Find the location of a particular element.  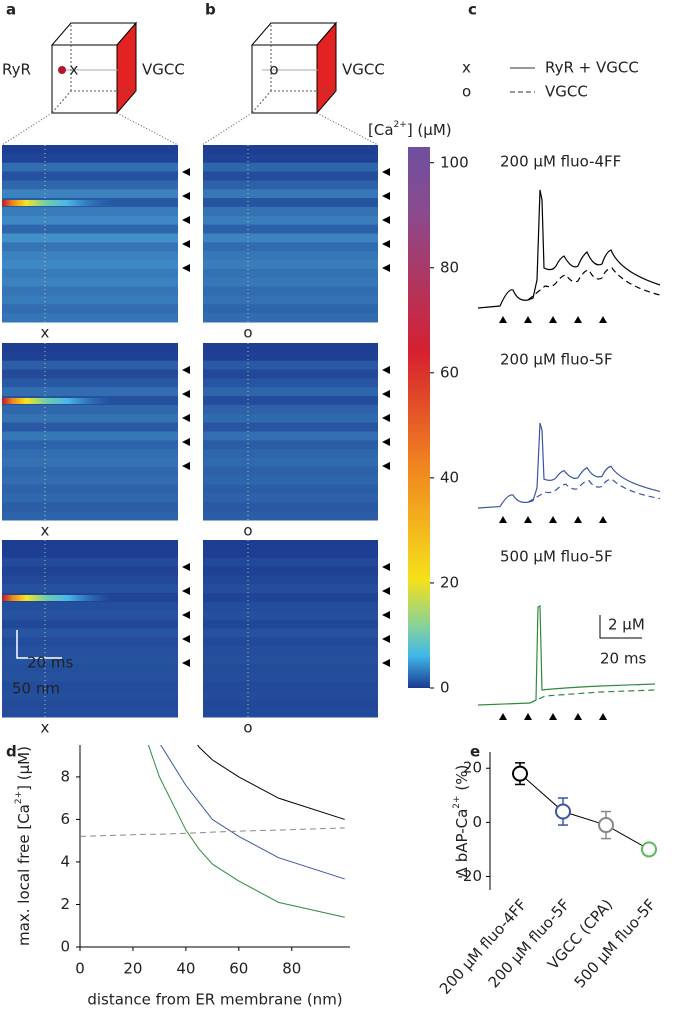

colorbar-tick-label: 60 is located at coordinates (449, 372).